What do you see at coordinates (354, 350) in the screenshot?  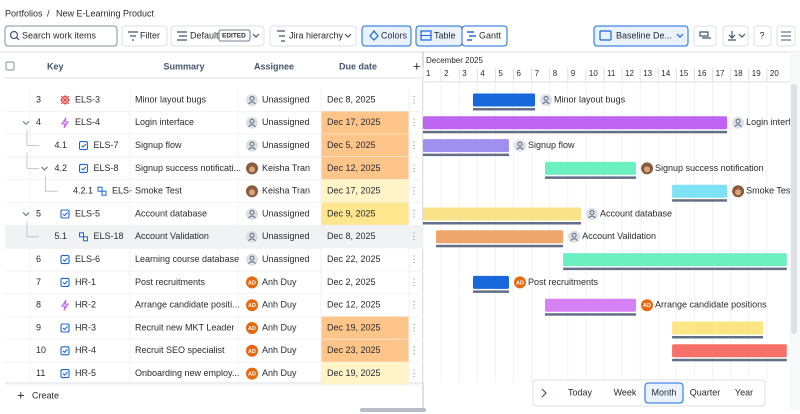 I see `due-date: Dec 23, 2025` at bounding box center [354, 350].